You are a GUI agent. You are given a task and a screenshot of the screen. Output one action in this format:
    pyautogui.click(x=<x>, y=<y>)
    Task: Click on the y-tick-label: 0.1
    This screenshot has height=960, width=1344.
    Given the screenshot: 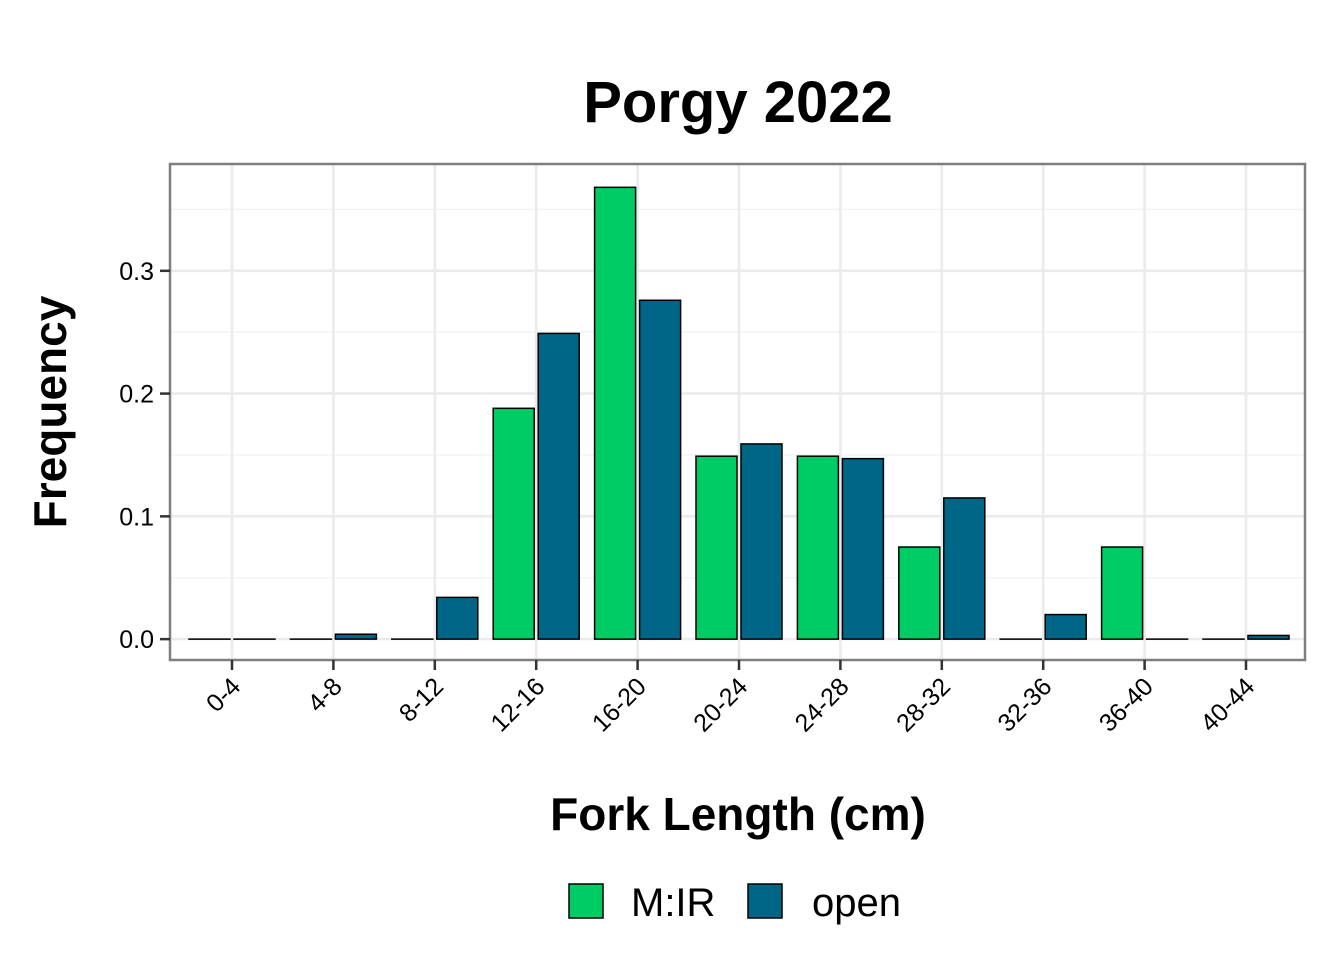 What is the action you would take?
    pyautogui.click(x=136, y=517)
    